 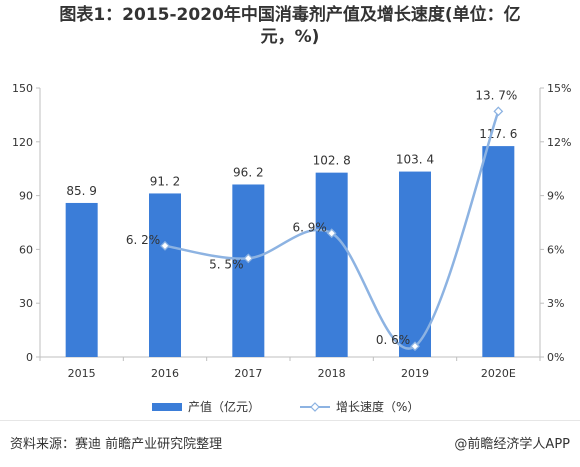 I want to click on right-tick-label: 3%, so click(x=555, y=303).